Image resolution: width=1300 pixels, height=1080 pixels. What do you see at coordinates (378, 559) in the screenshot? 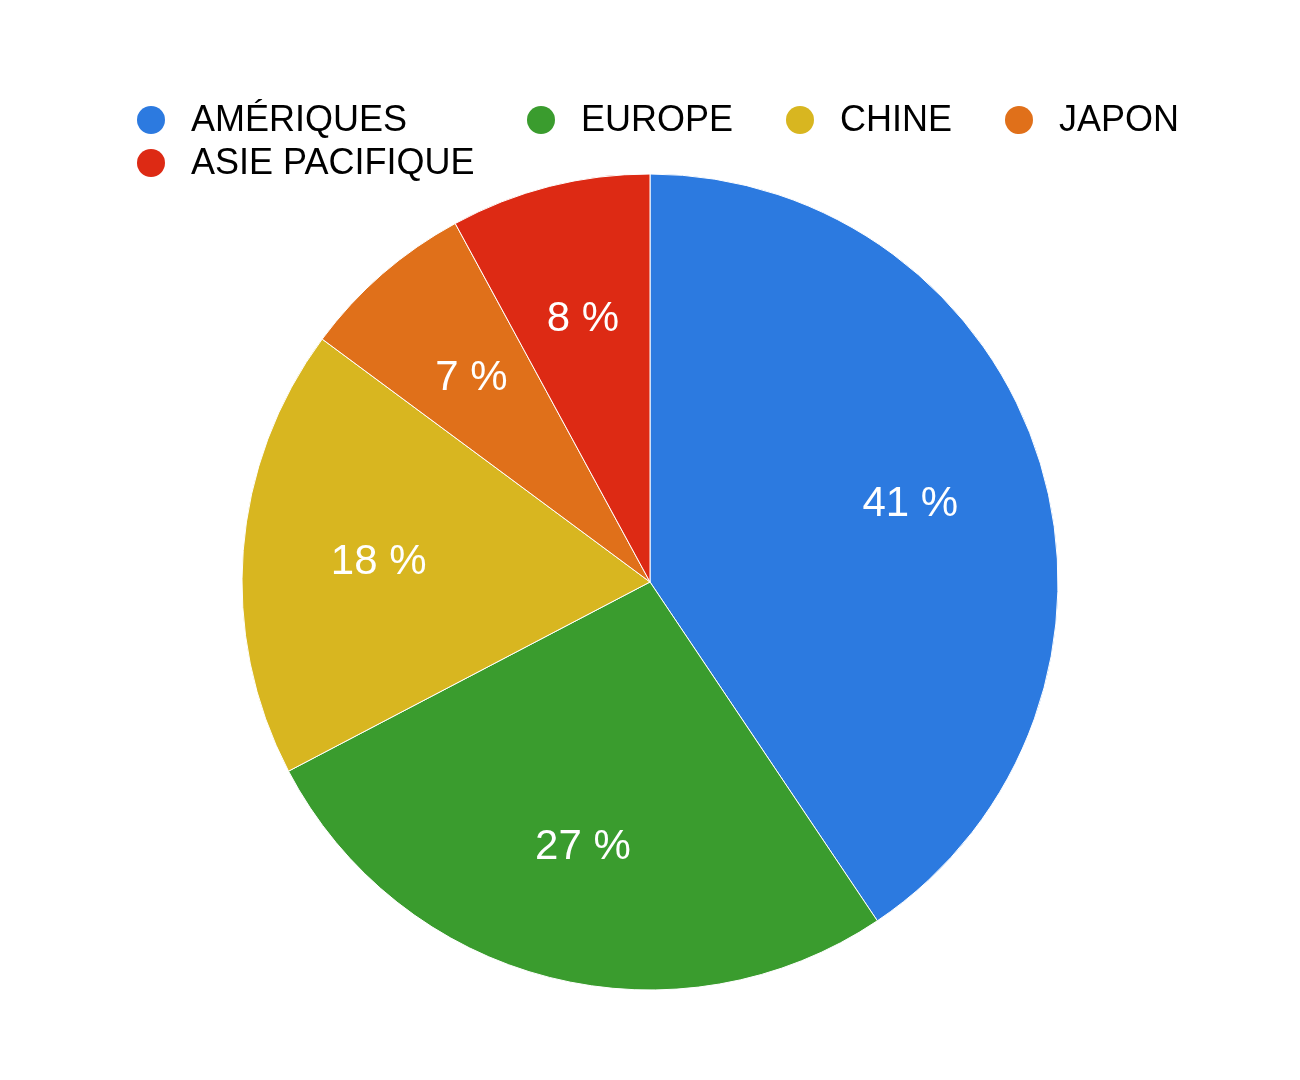
I see `data-label: 18 %` at bounding box center [378, 559].